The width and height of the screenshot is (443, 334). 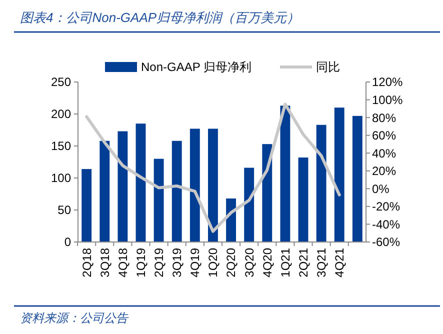 I want to click on legend-label: Non-GAAP 归母净利, so click(x=196, y=67).